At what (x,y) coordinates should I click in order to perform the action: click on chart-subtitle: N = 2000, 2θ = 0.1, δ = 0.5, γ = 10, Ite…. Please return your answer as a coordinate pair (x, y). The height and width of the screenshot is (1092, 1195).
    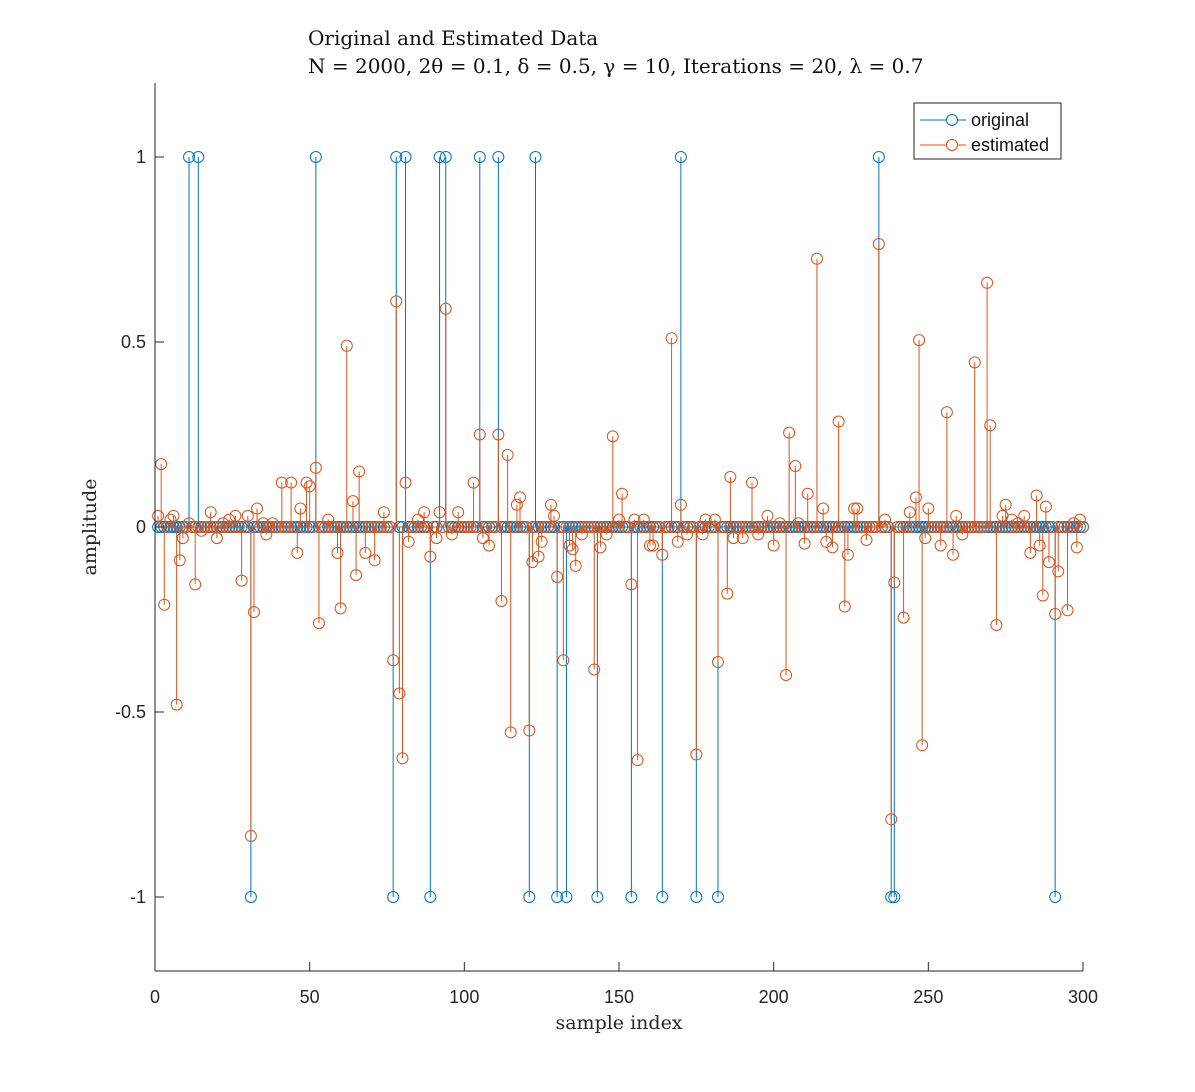
    Looking at the image, I should click on (616, 66).